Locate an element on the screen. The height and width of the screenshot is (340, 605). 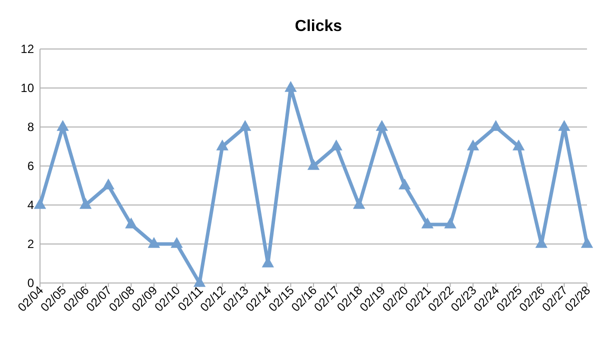
y-tick-label: 4 is located at coordinates (30, 205).